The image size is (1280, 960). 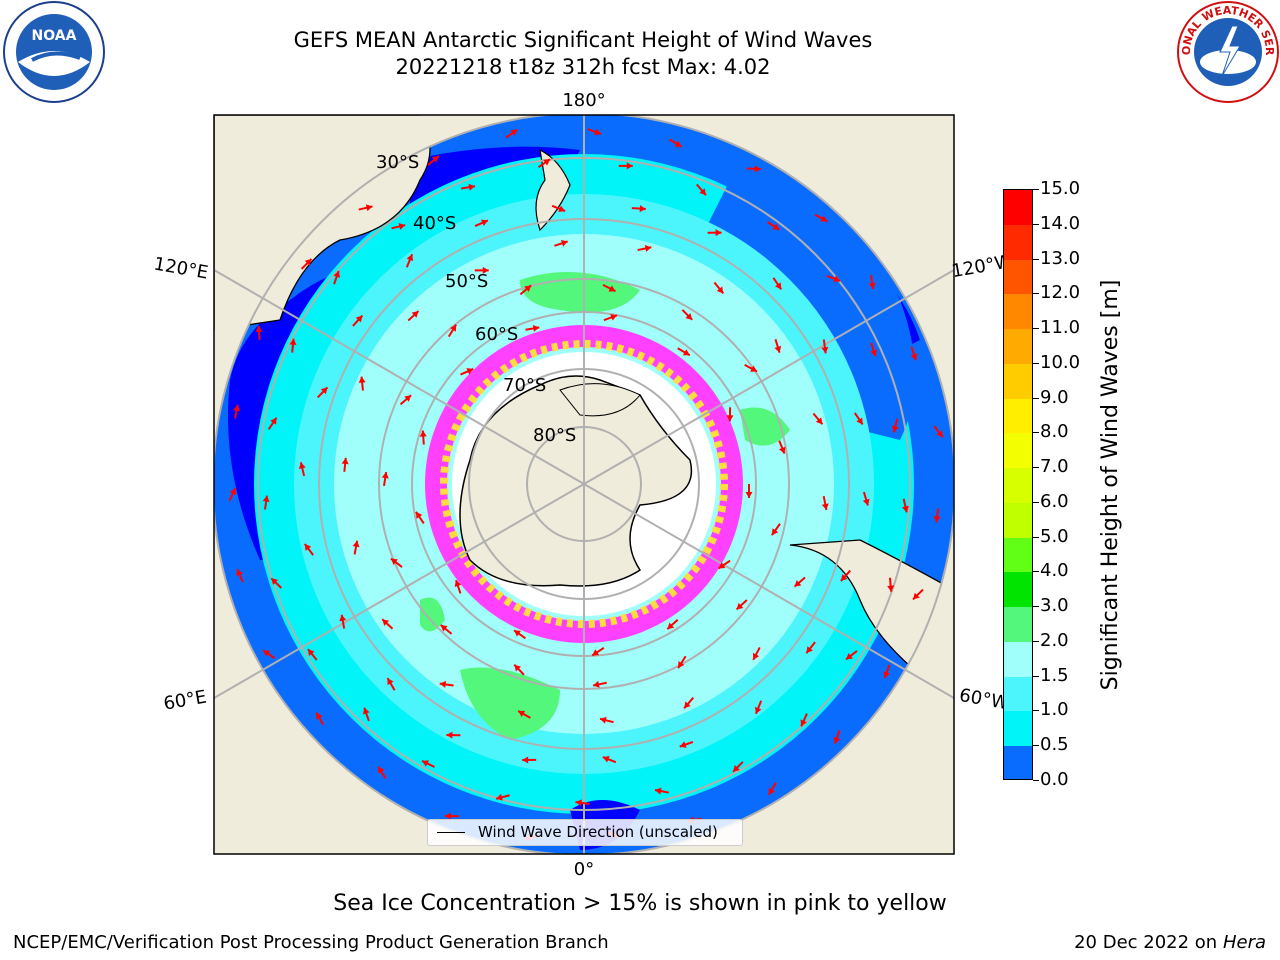 I want to click on colorbar-tick-label: 12.0, so click(x=1060, y=293).